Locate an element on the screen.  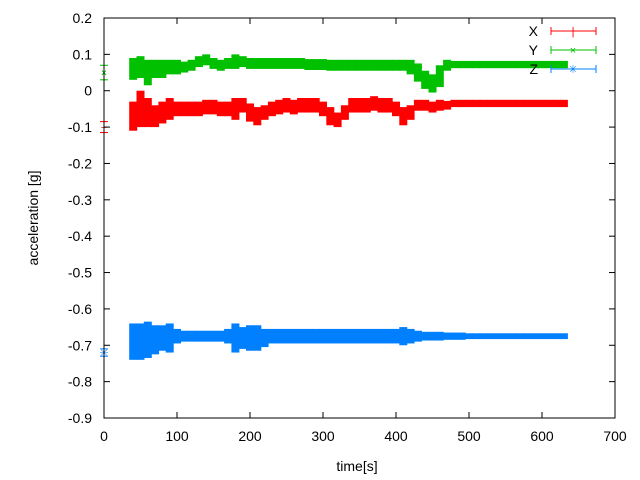
y-axis-label: acceleration [g] is located at coordinates (33, 218).